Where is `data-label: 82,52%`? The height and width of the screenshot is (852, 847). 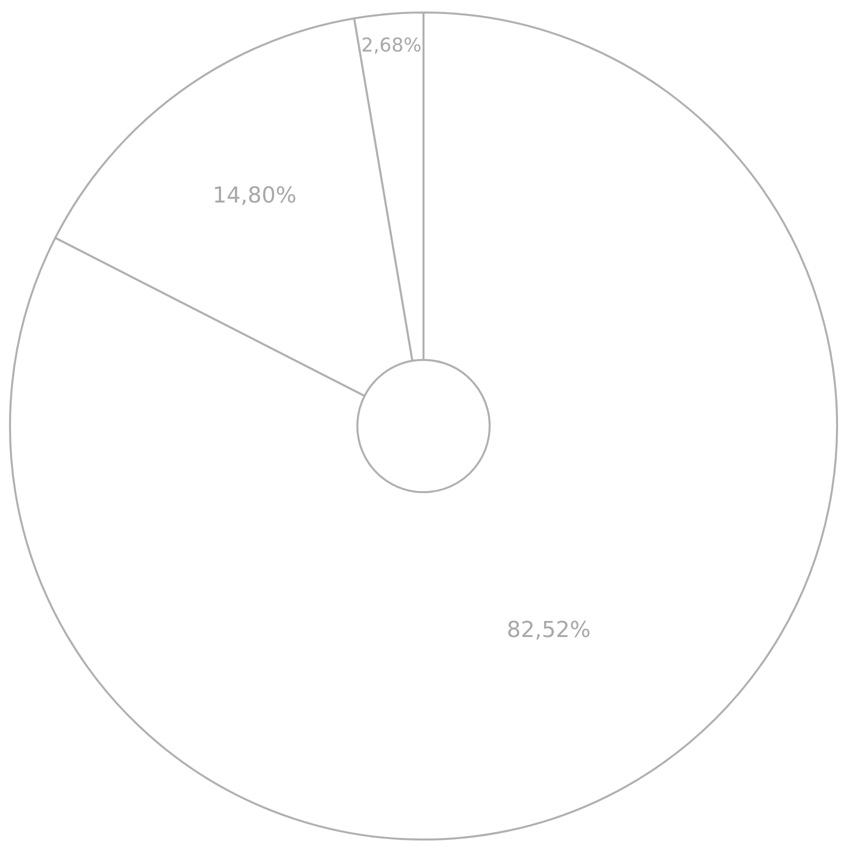 data-label: 82,52% is located at coordinates (548, 631).